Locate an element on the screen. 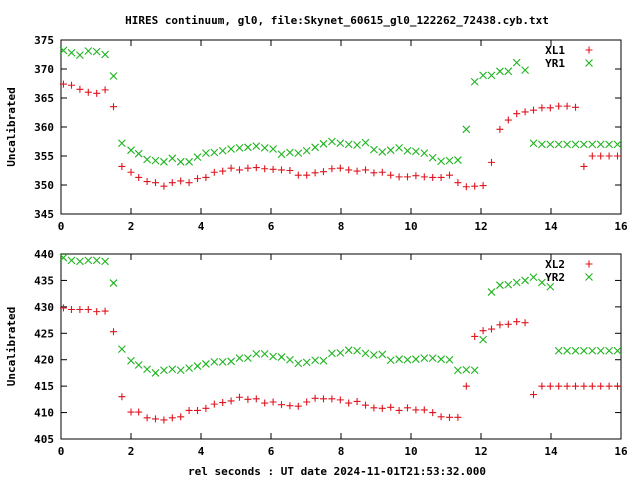  y-tick-label: 375 is located at coordinates (44, 40).